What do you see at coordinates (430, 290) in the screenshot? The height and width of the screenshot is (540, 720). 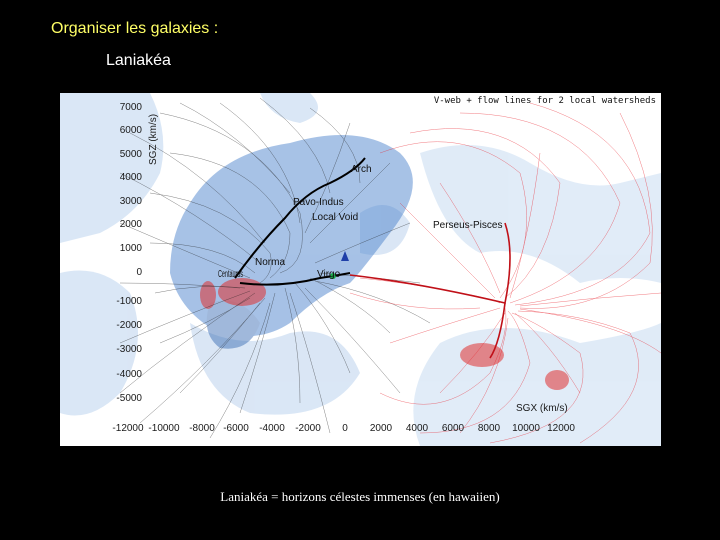 I see `perseus-pisces-filament` at bounding box center [430, 290].